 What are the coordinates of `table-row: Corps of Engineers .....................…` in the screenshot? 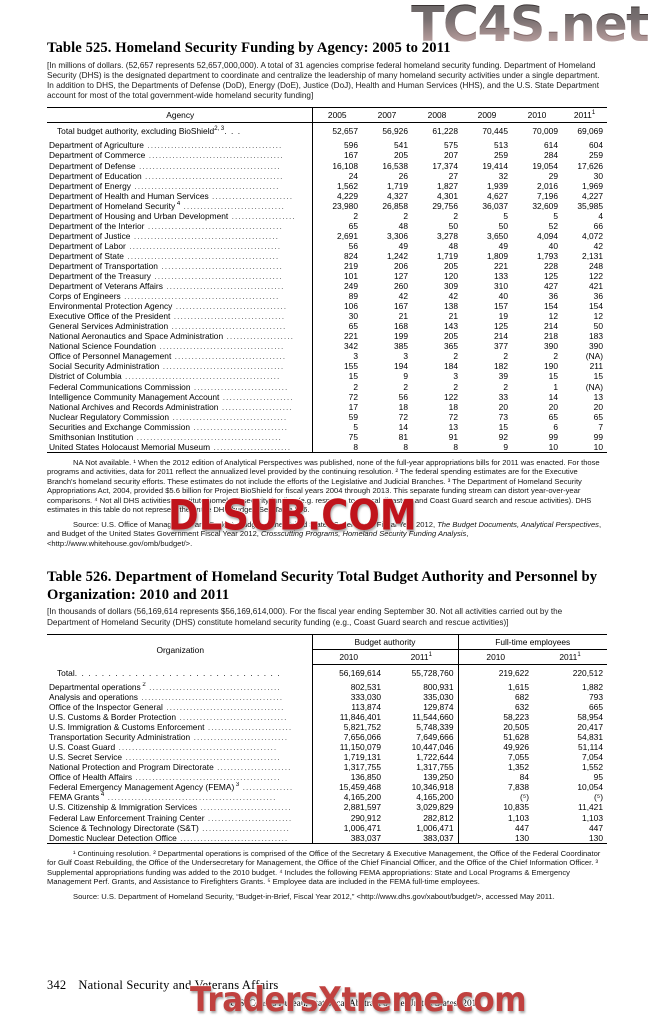 It's located at (327, 296).